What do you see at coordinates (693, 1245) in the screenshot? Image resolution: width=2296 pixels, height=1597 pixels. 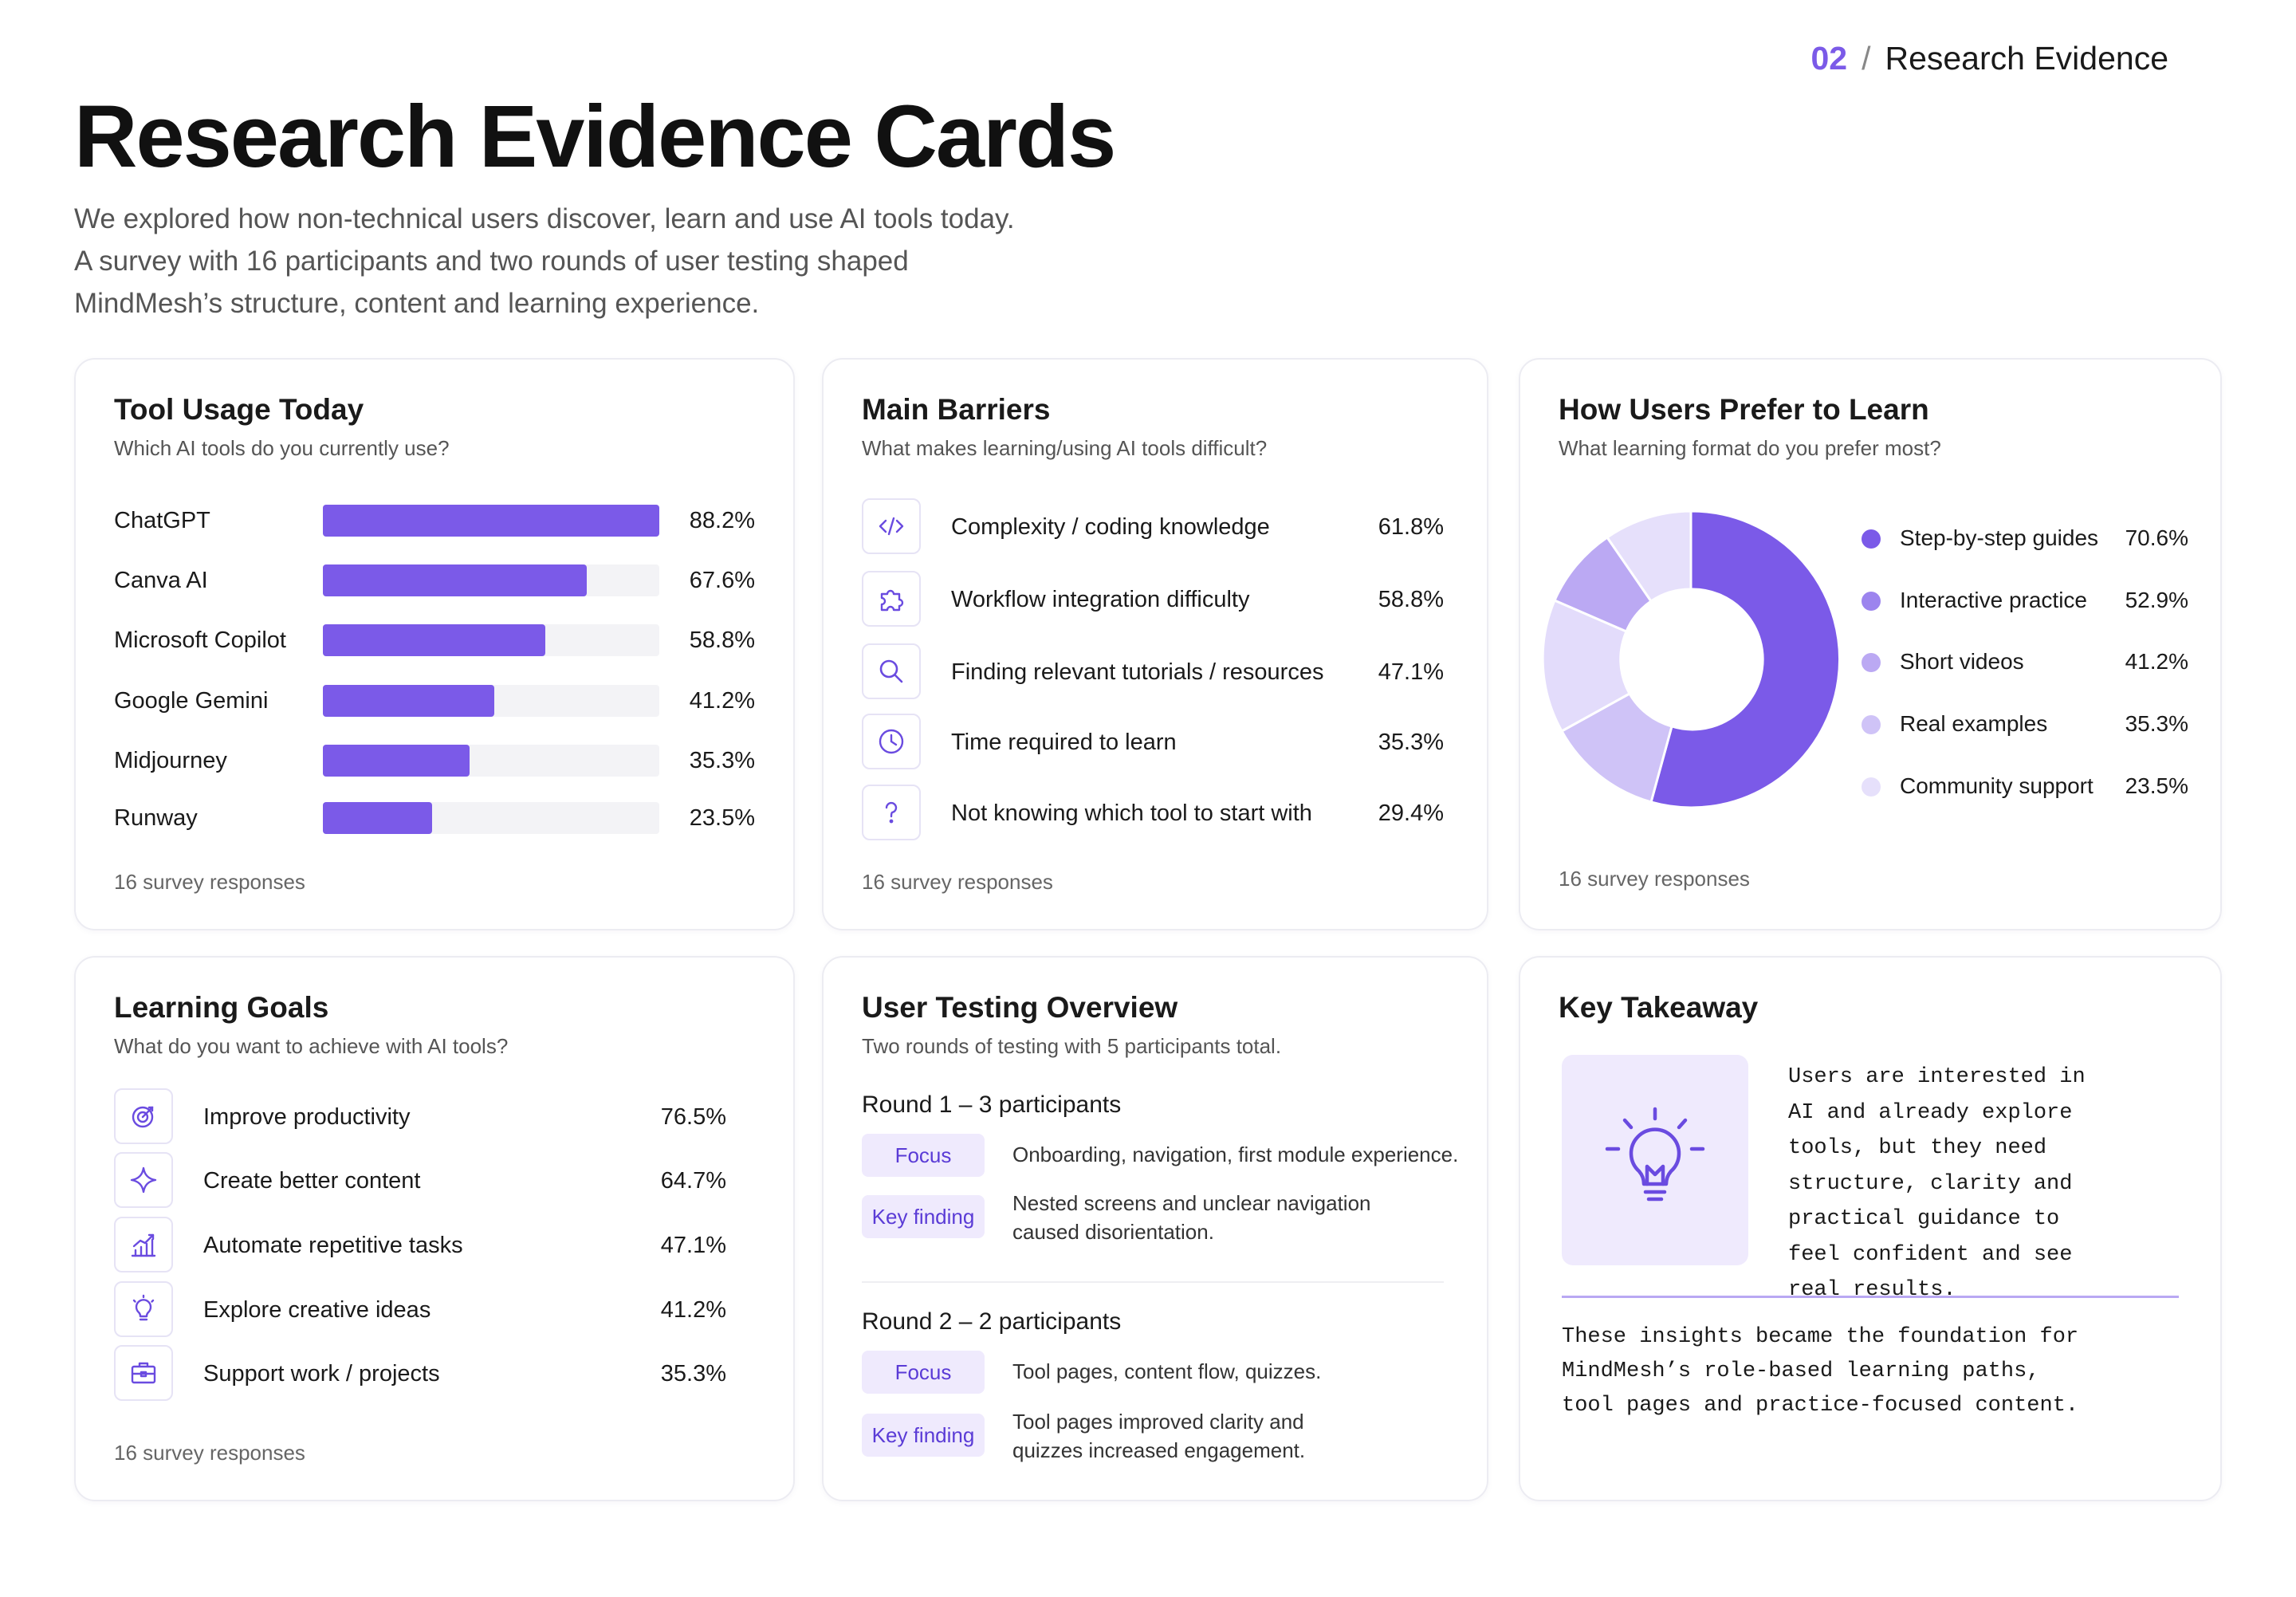 I see `goal-value: 47.1%` at bounding box center [693, 1245].